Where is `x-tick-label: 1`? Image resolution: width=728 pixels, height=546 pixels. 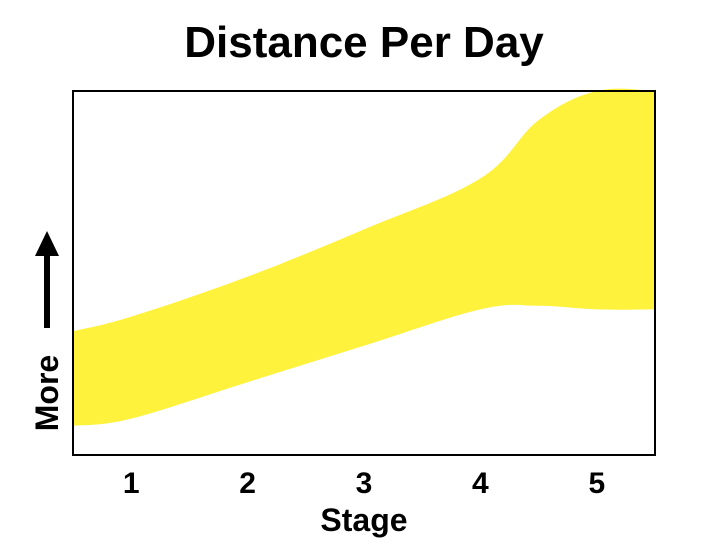
x-tick-label: 1 is located at coordinates (131, 483).